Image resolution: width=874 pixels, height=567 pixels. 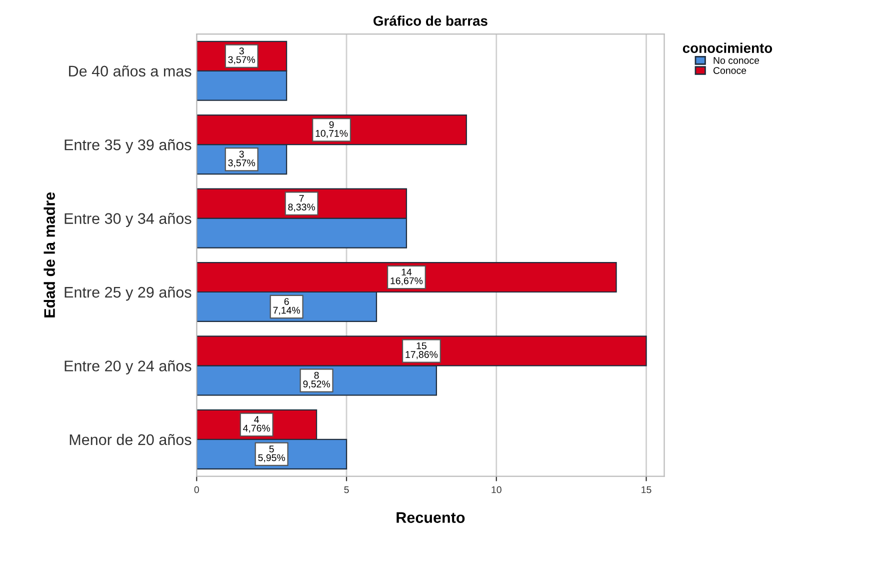 What do you see at coordinates (49, 255) in the screenshot?
I see `y-axis-title: Edad de la madre` at bounding box center [49, 255].